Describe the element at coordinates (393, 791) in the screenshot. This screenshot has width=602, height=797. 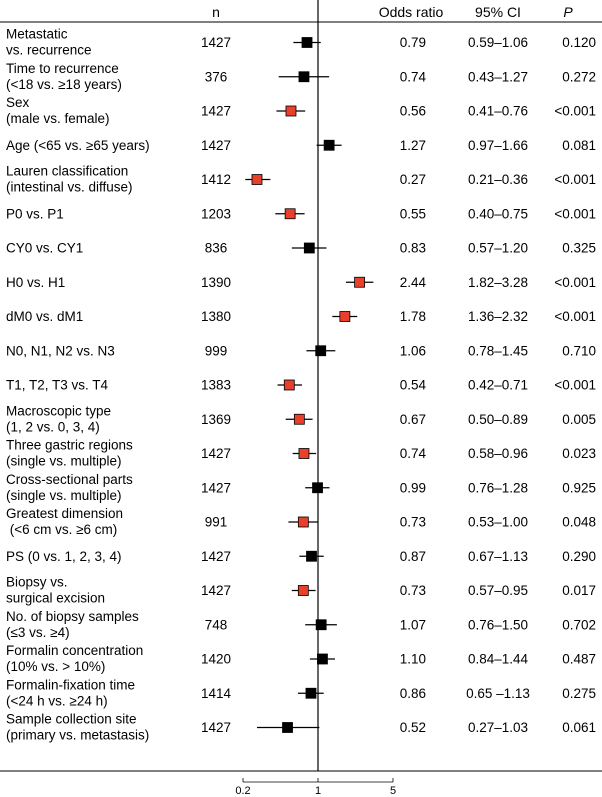
I see `x-tick-label: 5` at that location.